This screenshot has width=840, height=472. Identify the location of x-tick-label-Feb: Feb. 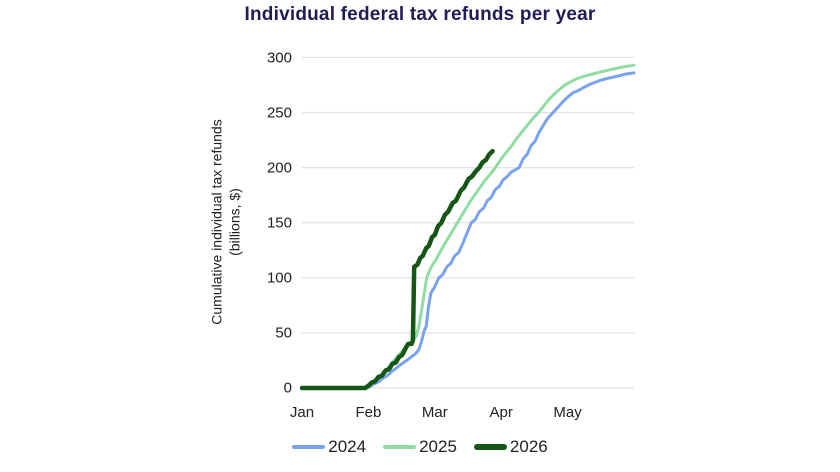
(368, 412).